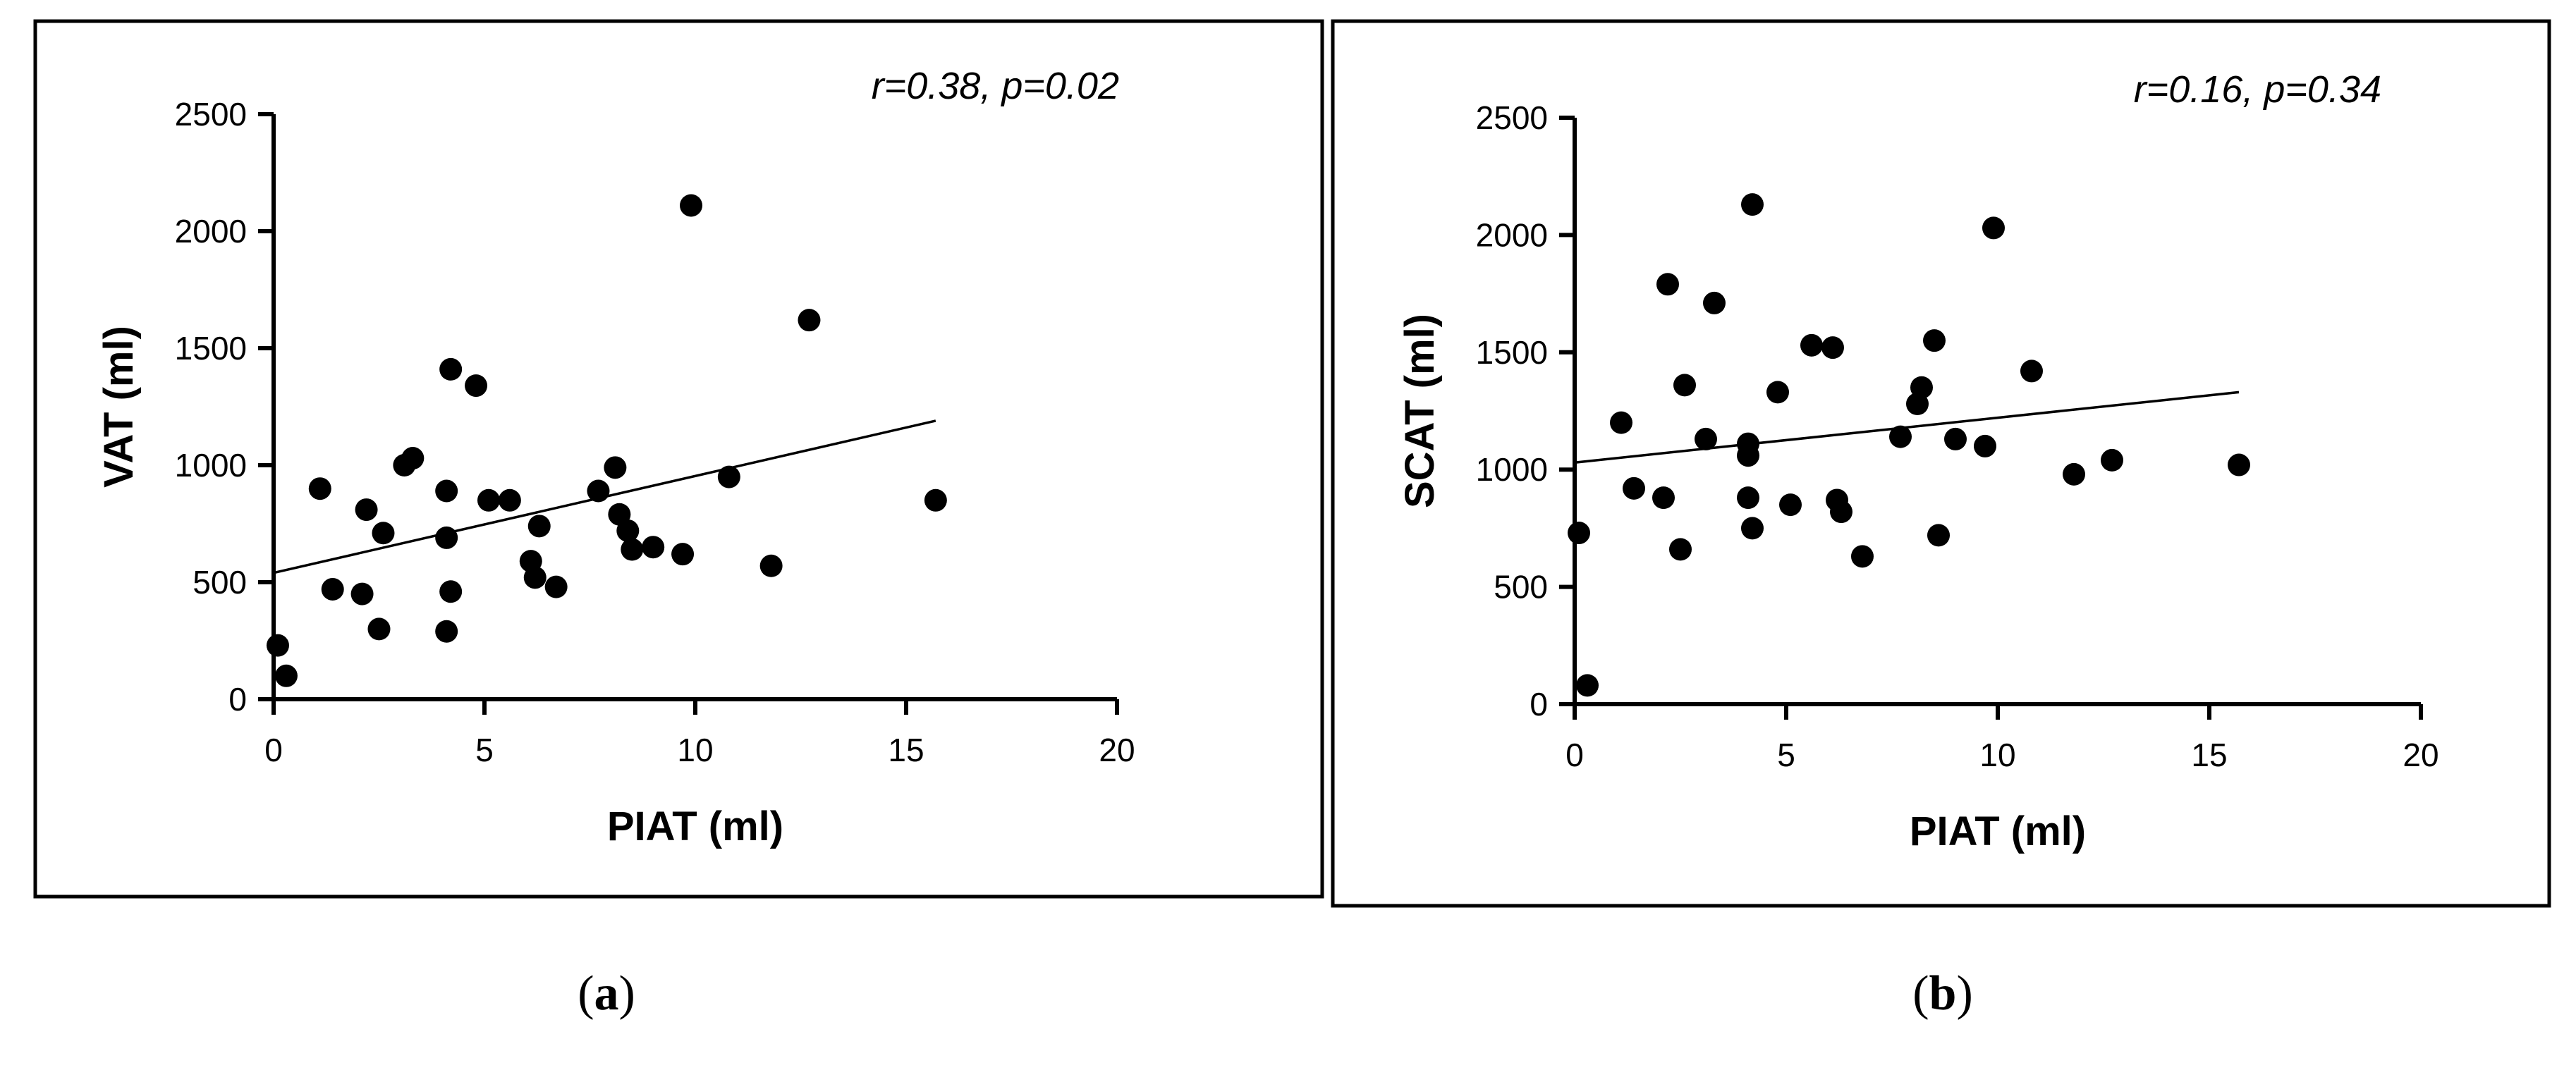 The width and height of the screenshot is (2576, 1070). What do you see at coordinates (2257, 89) in the screenshot?
I see `correlation-annotation: r=0.16, p=0.34` at bounding box center [2257, 89].